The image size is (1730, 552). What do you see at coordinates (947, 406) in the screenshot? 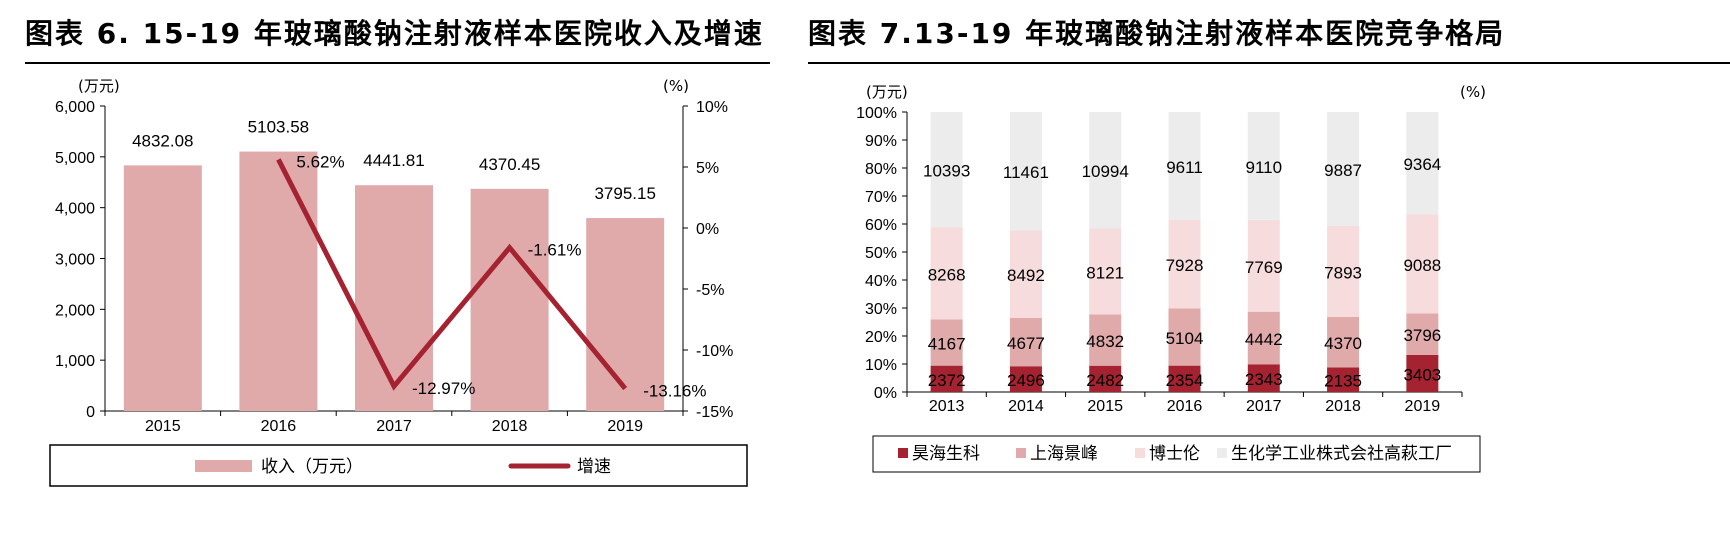
I see `right-chart-x-tick-label: 2013` at bounding box center [947, 406].